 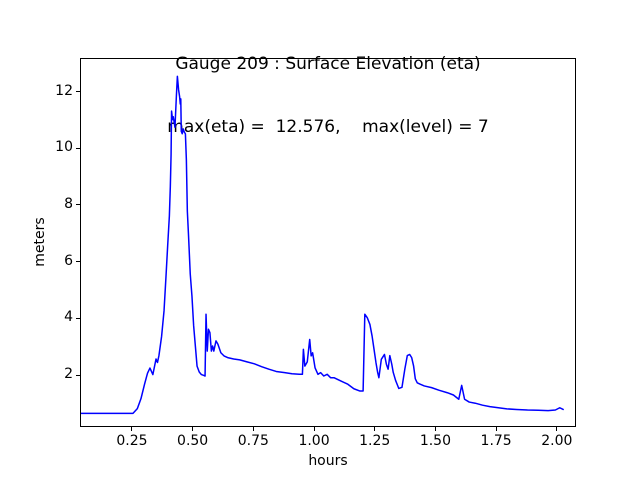 What do you see at coordinates (435, 441) in the screenshot?
I see `x-tick-label: 1.50` at bounding box center [435, 441].